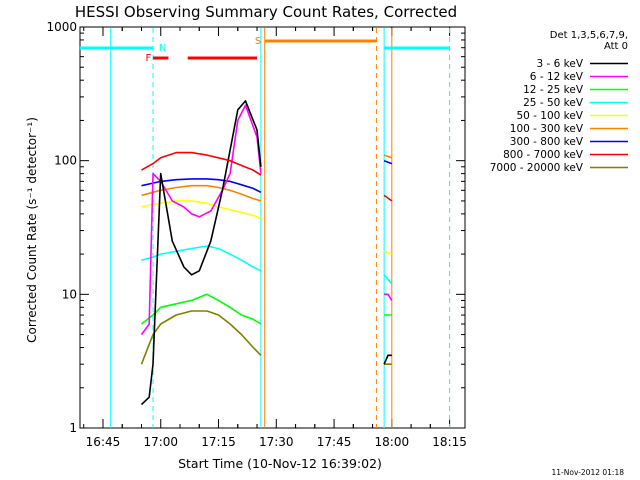 This screenshot has width=640, height=480. What do you see at coordinates (553, 103) in the screenshot?
I see `legend-entry-label: 25 - 50 keV` at bounding box center [553, 103].